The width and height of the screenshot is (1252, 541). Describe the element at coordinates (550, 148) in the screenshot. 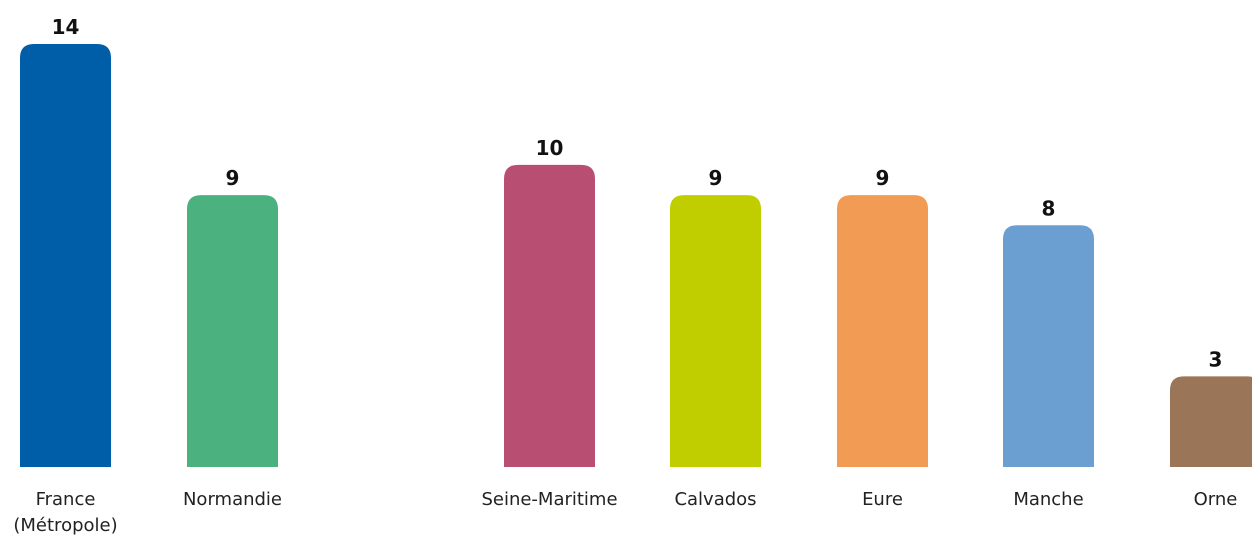

I see `value-label-seine-maritime: 10` at that location.